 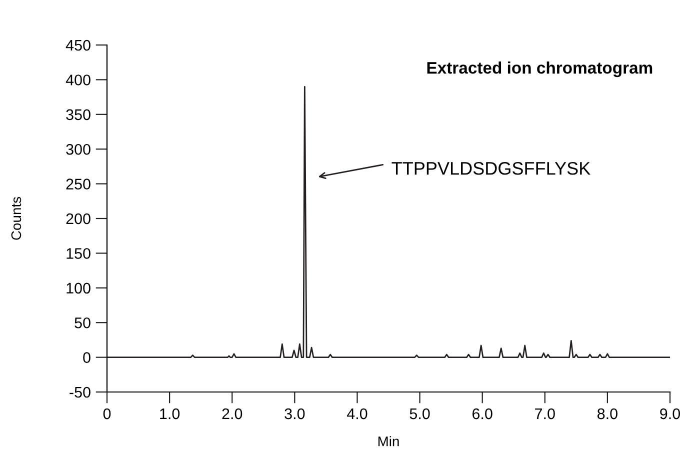 What do you see at coordinates (78, 45) in the screenshot?
I see `y-tick-label: 450` at bounding box center [78, 45].